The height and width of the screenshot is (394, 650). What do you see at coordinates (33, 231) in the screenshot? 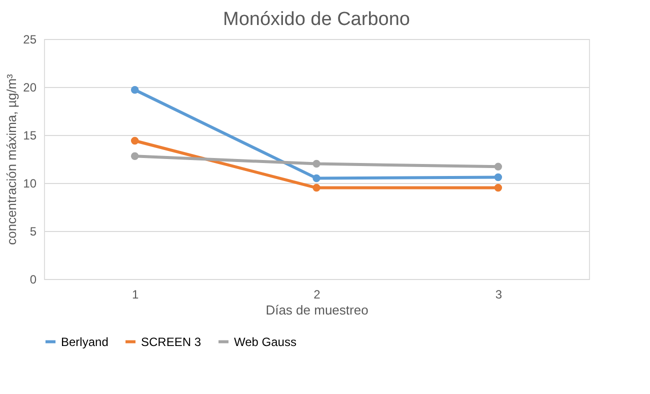
I see `y-tick-label: 5` at bounding box center [33, 231].